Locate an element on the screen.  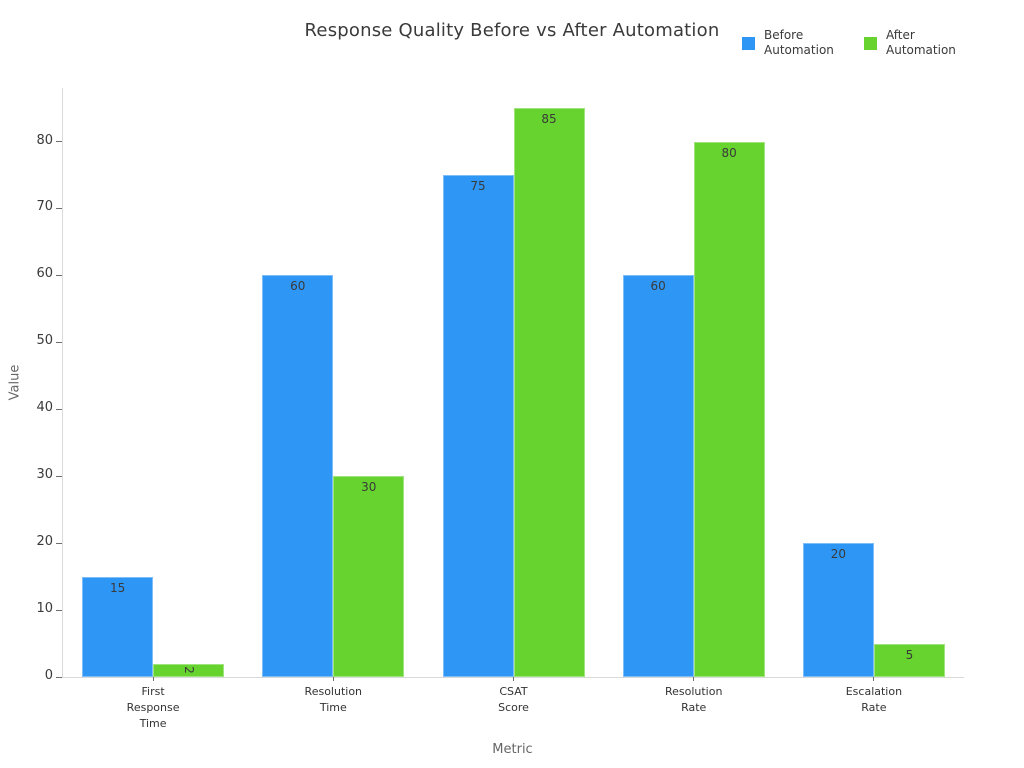
bar-value-label: 20 is located at coordinates (838, 554).